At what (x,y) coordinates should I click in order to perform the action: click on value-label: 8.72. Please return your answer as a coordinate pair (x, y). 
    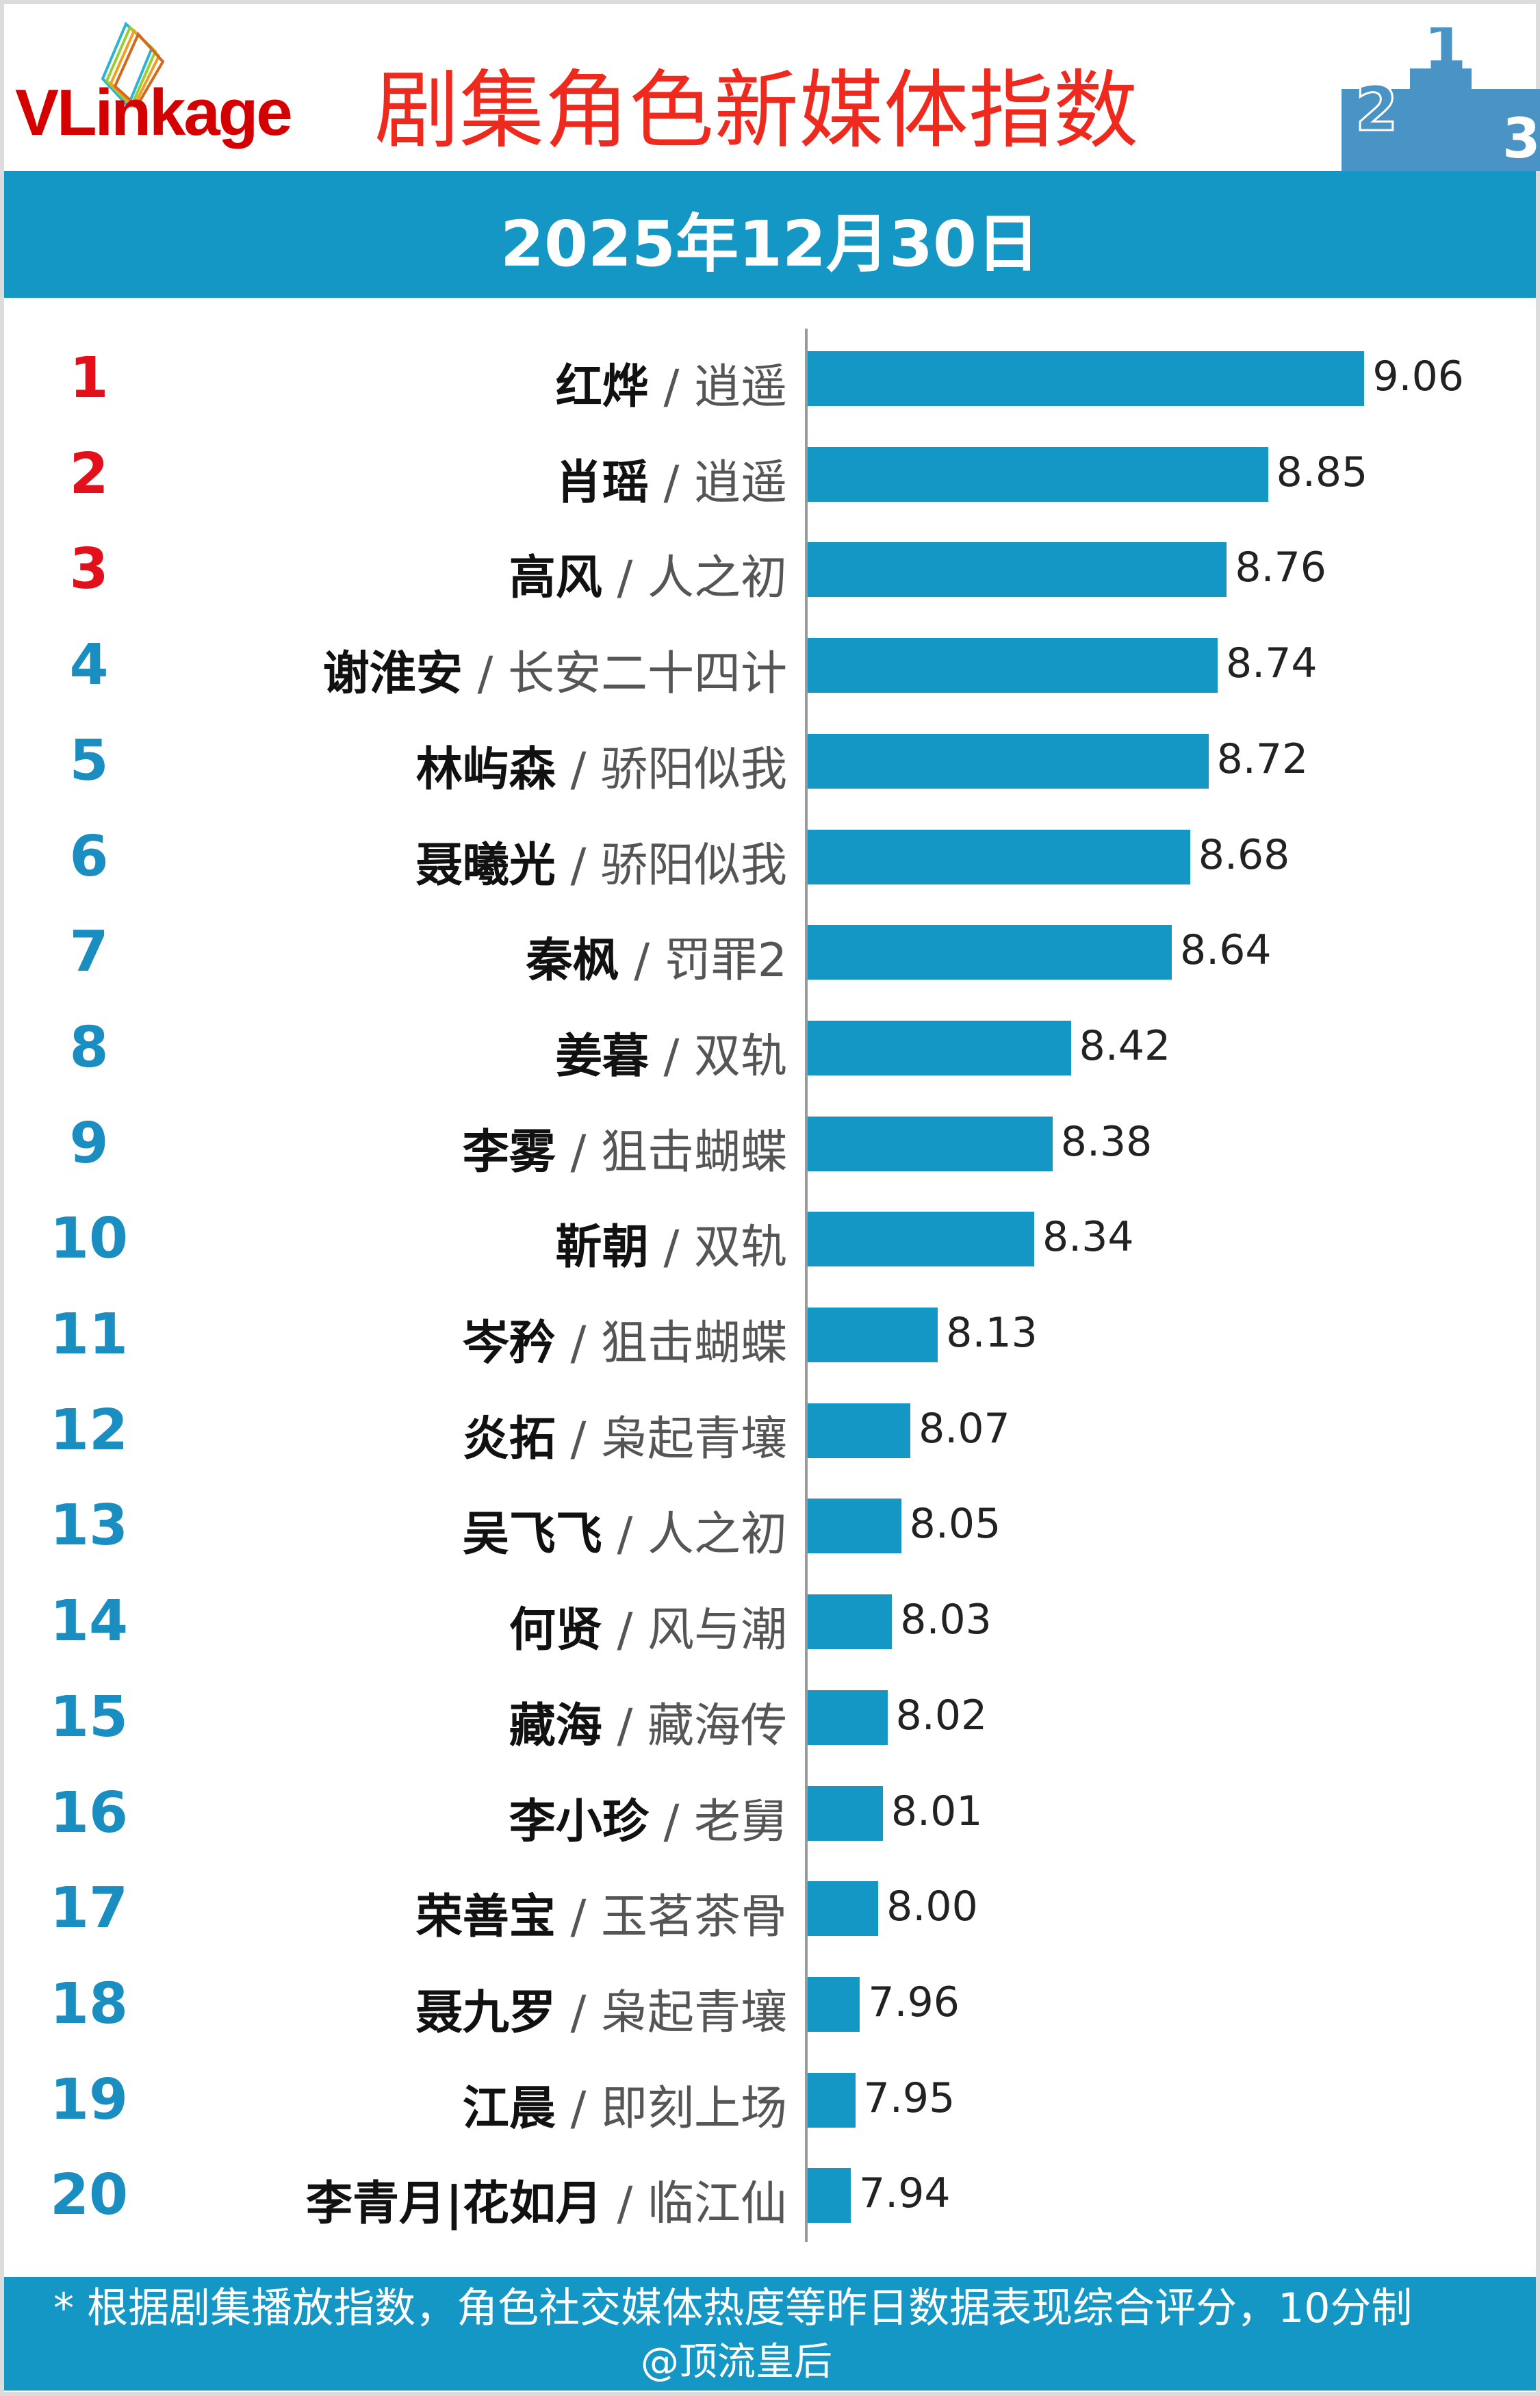
    Looking at the image, I should click on (1262, 759).